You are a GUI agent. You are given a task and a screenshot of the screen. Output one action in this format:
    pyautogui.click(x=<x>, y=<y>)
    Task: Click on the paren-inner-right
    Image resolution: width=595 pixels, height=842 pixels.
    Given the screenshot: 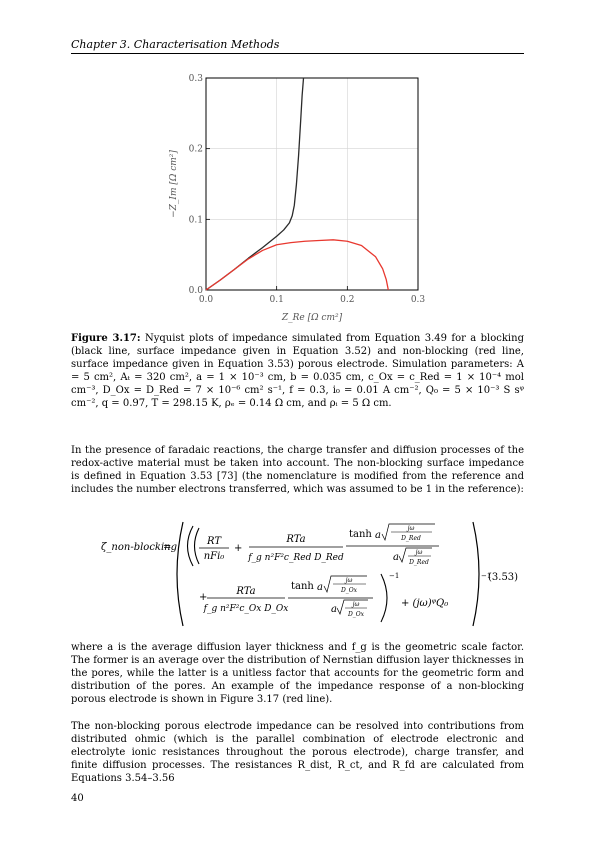 What is the action you would take?
    pyautogui.click(x=384, y=598)
    